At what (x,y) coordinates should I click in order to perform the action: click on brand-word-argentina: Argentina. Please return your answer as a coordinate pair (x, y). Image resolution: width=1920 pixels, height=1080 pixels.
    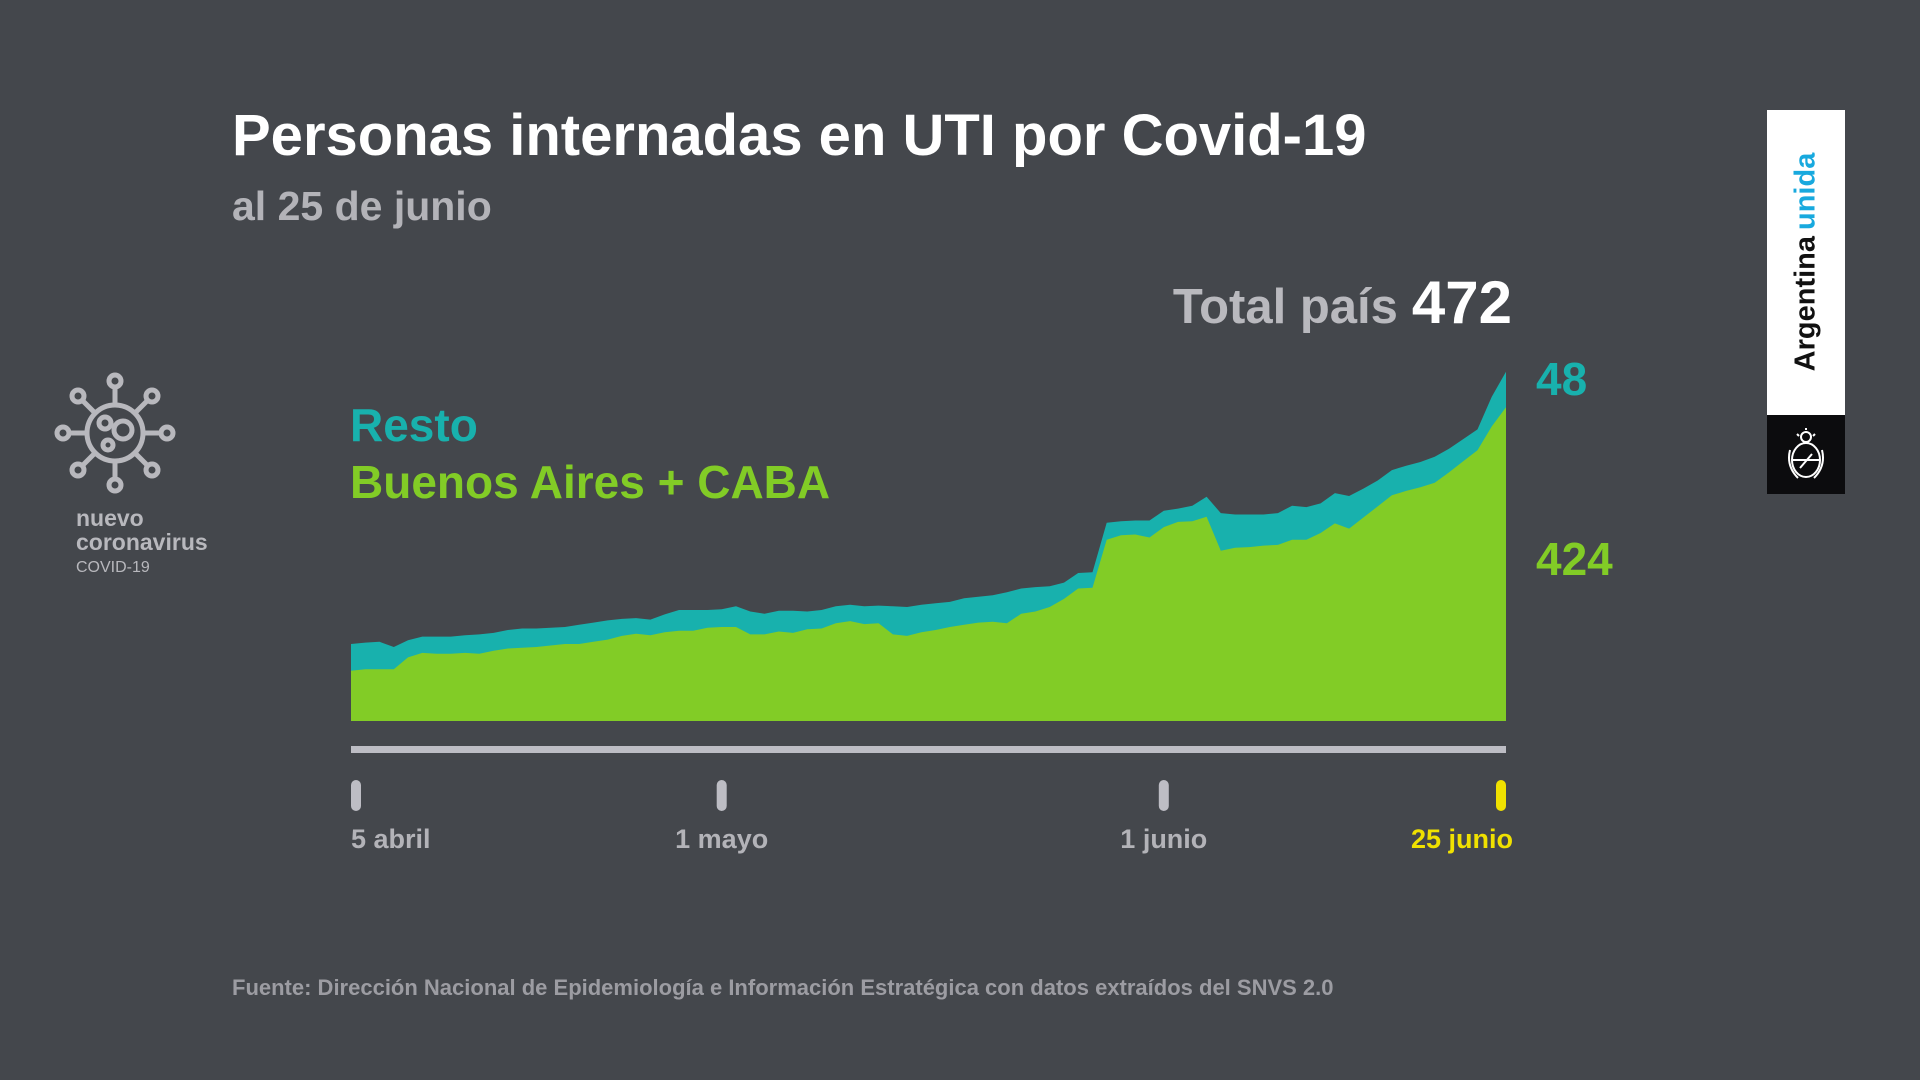
    Looking at the image, I should click on (1805, 304).